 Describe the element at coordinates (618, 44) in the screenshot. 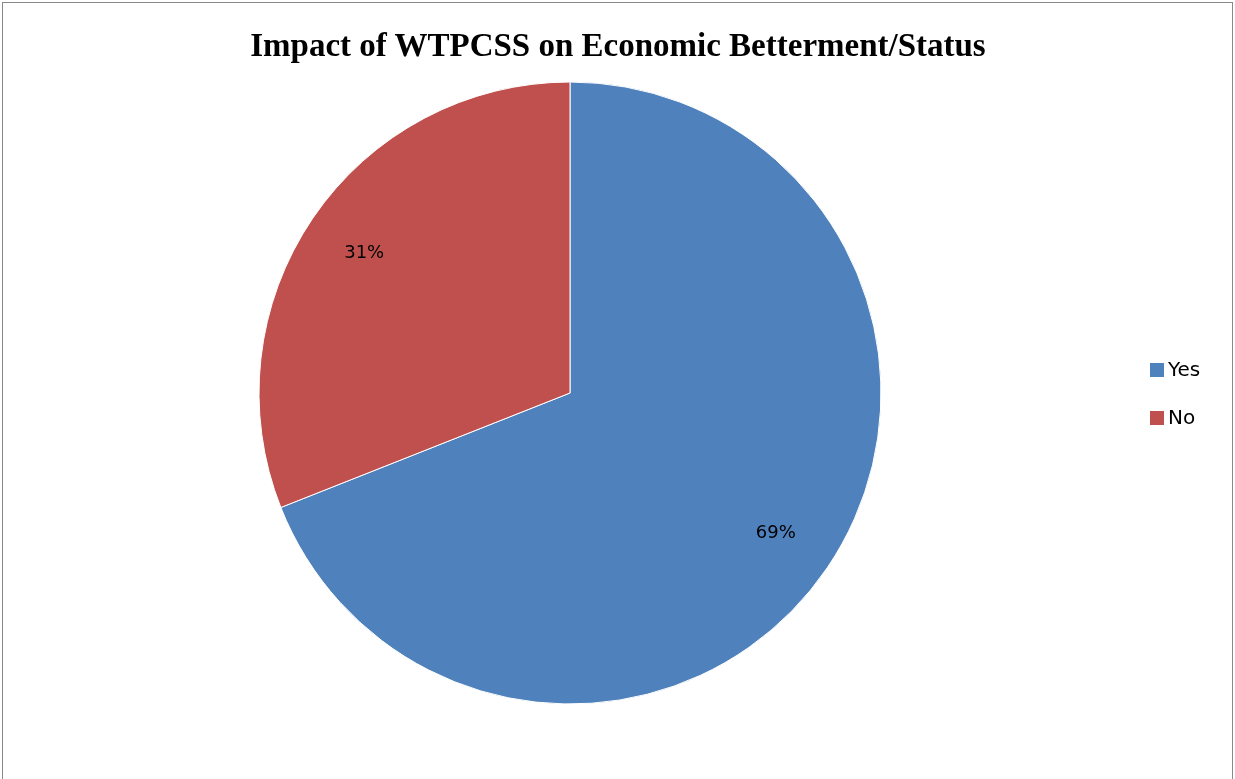

I see `chart-title: Impact of WTPCSS on Economic Betterment/Status` at that location.